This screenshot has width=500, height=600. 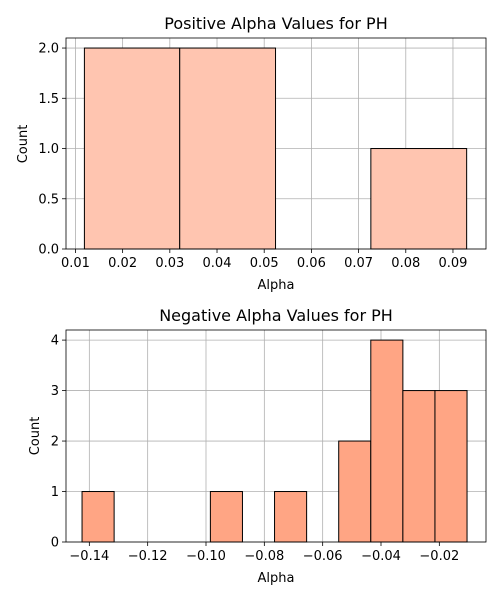 What do you see at coordinates (75, 263) in the screenshot?
I see `x-tick-label: 0.01` at bounding box center [75, 263].